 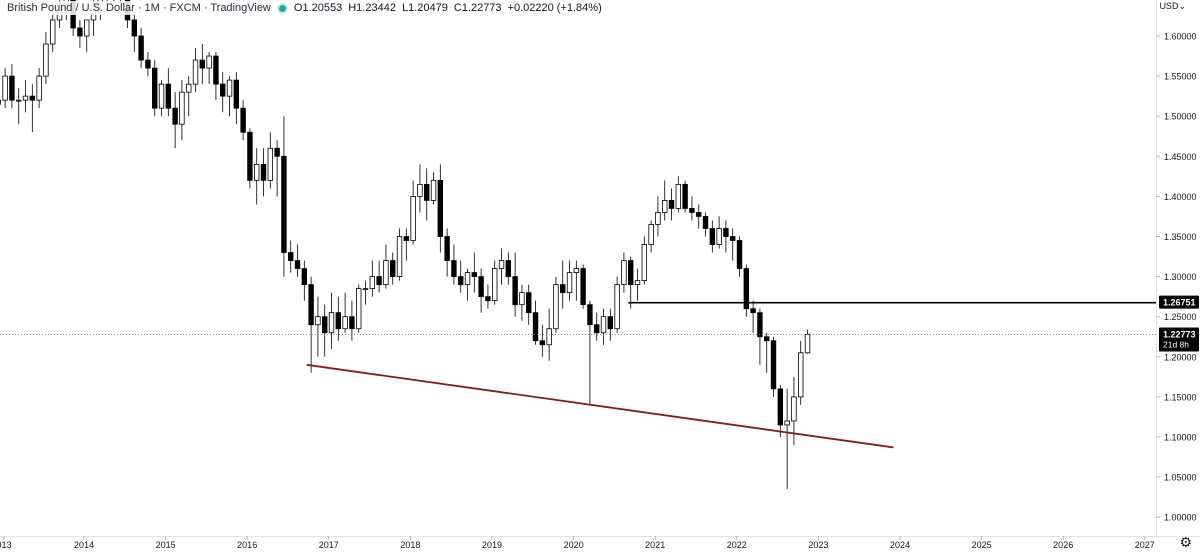 I want to click on bar-countdown-label: 21d 8h, so click(x=1176, y=345).